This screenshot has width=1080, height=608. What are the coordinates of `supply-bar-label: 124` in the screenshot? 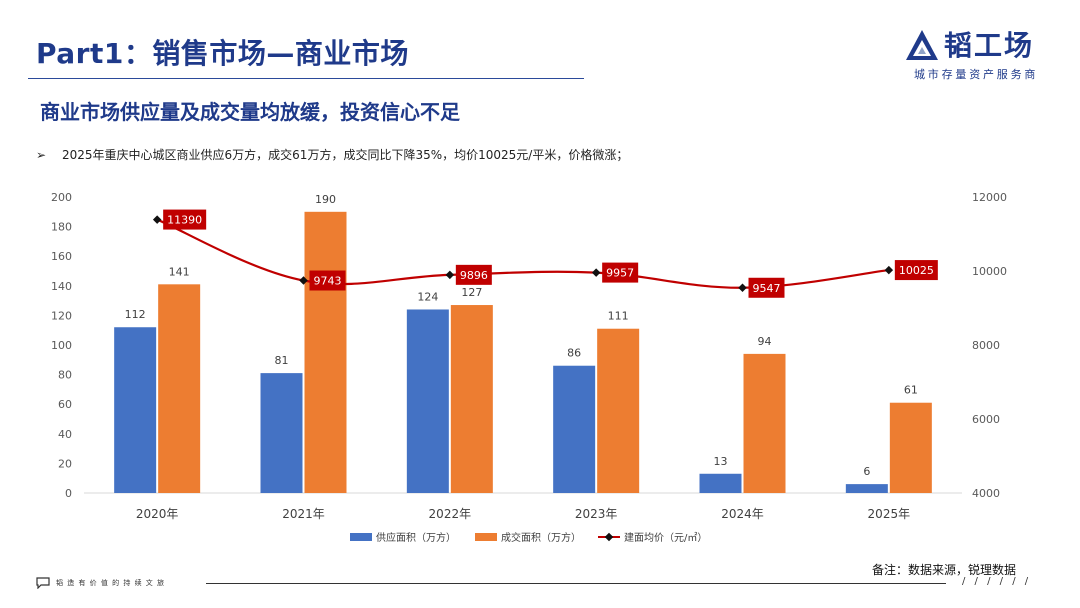 It's located at (427, 296).